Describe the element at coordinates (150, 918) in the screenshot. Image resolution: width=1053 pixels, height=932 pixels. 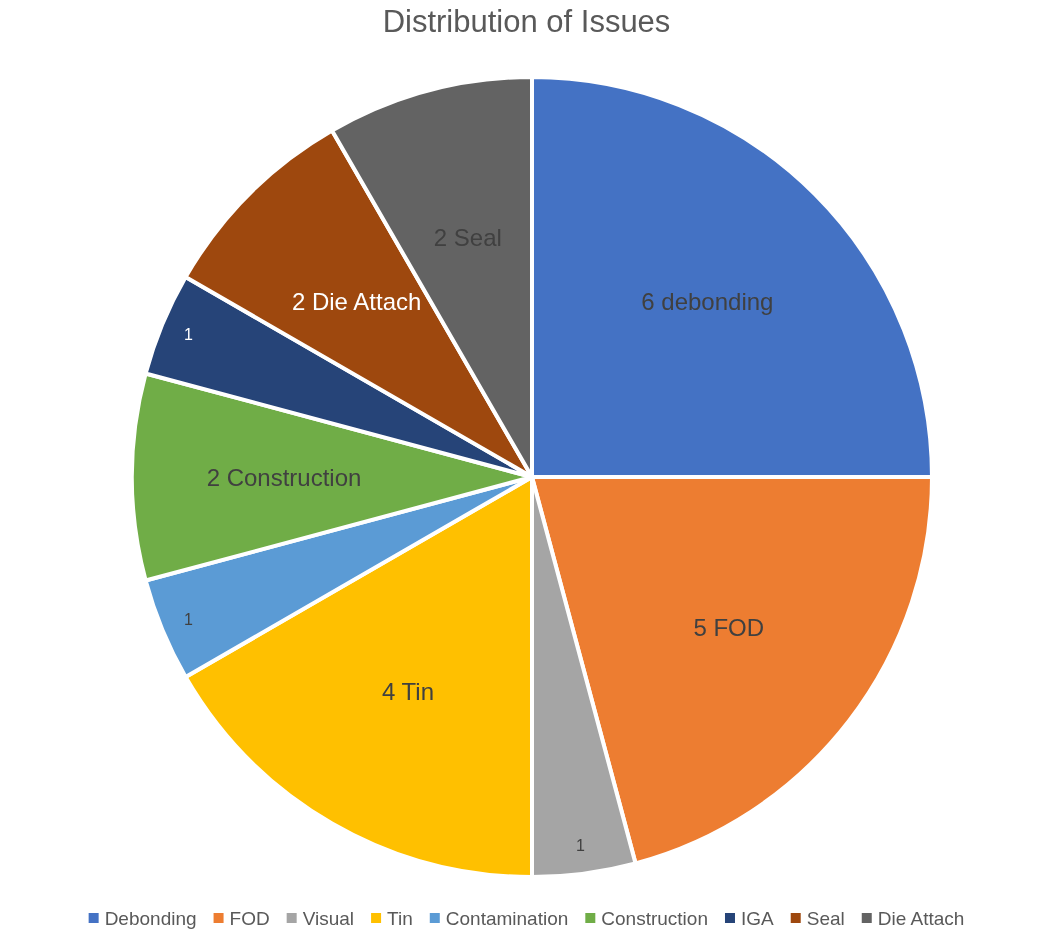
I see `legend-label: Debonding` at that location.